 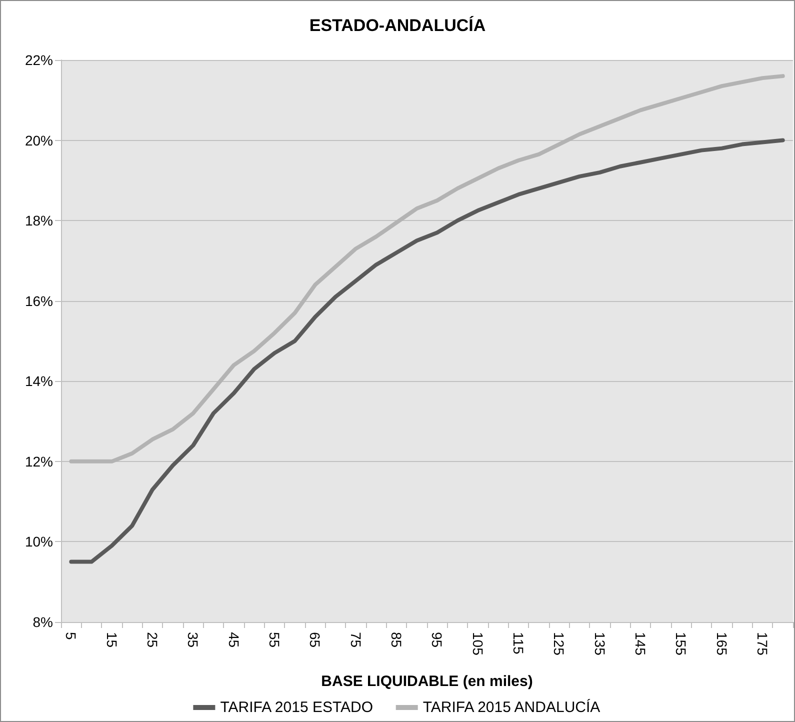 What do you see at coordinates (38, 381) in the screenshot?
I see `y-tick-label: 14%` at bounding box center [38, 381].